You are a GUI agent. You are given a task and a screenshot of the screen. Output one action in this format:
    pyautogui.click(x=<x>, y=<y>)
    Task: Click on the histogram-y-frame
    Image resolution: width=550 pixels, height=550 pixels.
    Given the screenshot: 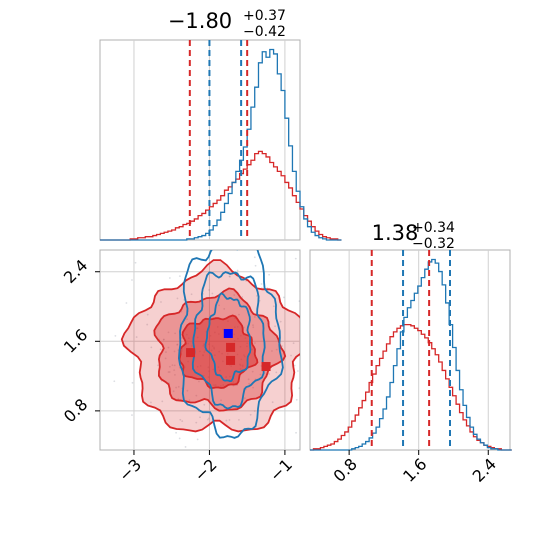 What is the action you would take?
    pyautogui.click(x=410, y=350)
    